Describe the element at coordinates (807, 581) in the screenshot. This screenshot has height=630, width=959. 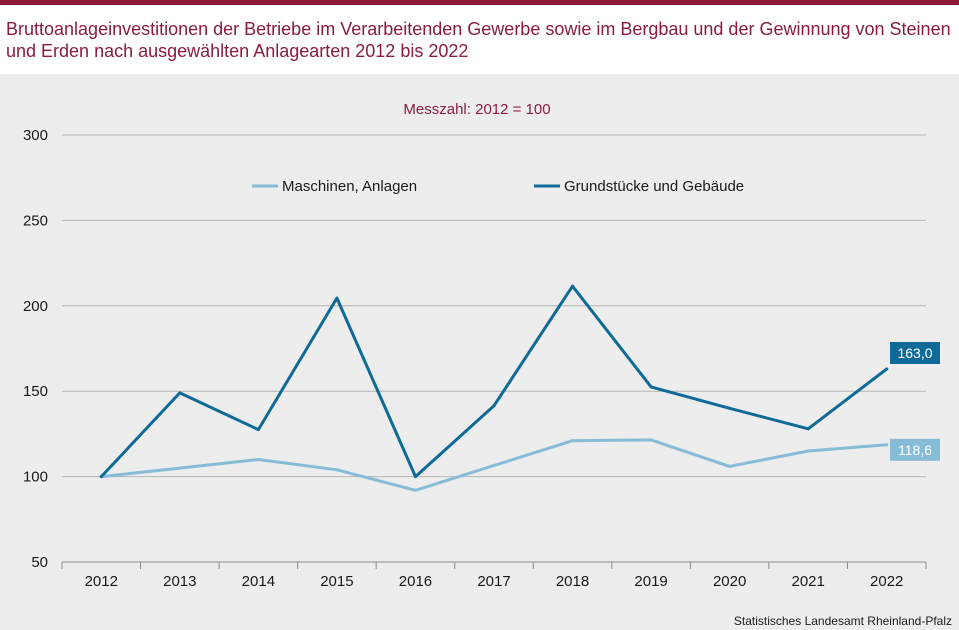
I see `x-tick-label: 2021` at that location.